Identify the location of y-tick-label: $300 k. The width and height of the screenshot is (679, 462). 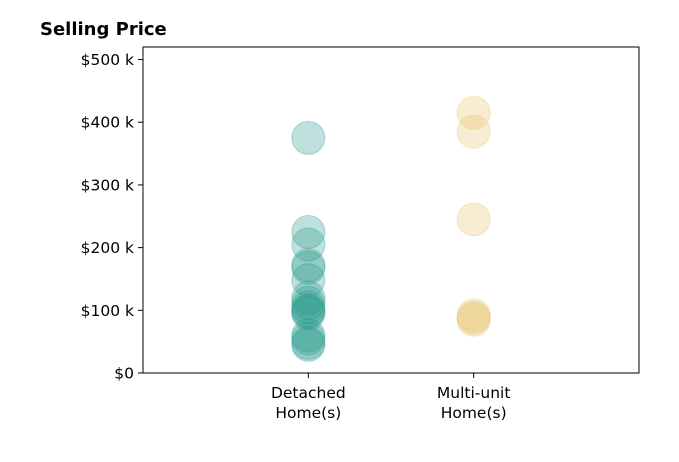
(107, 185).